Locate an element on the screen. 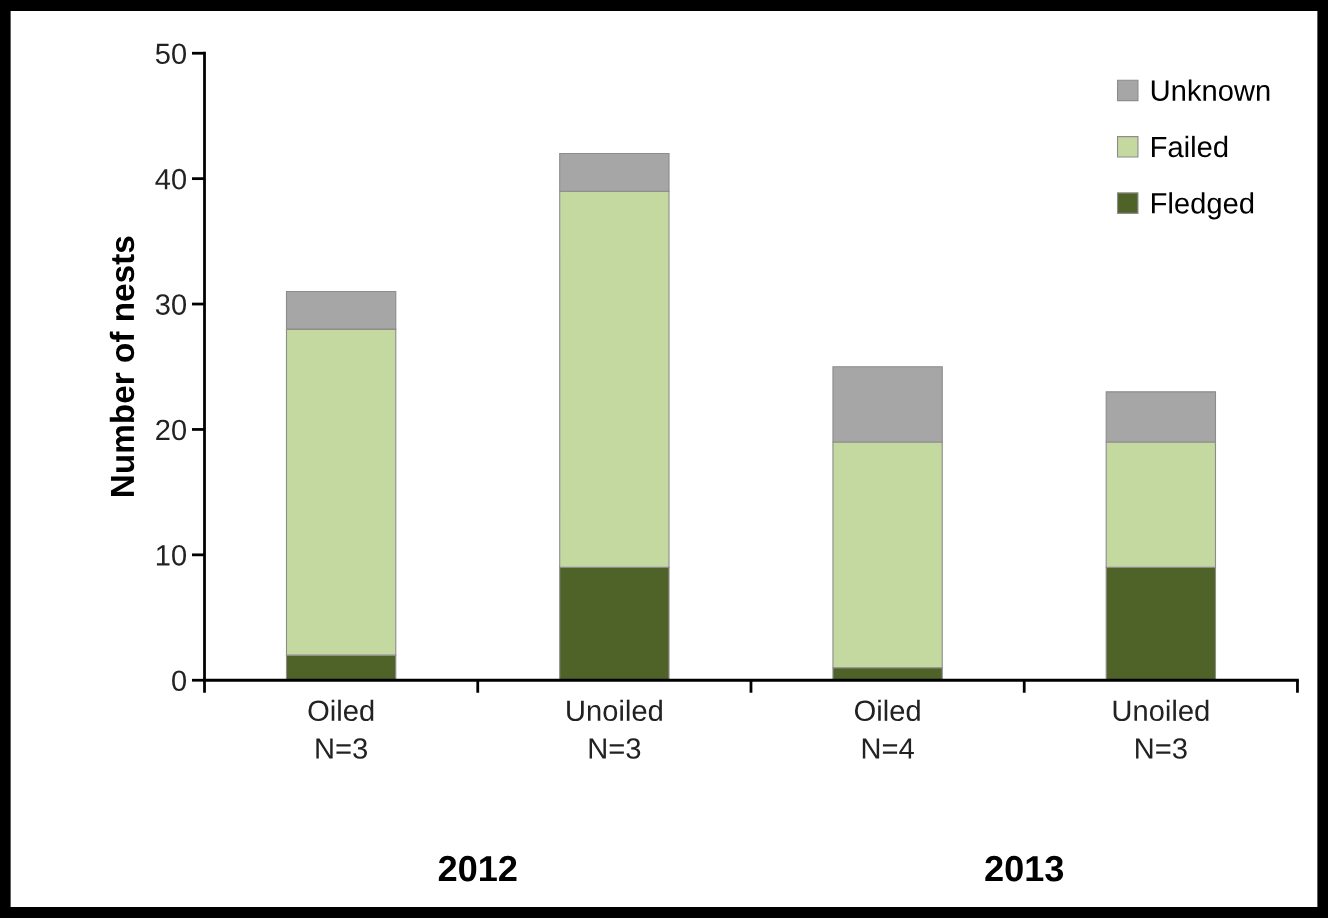 The width and height of the screenshot is (1328, 918). x-tick-label: Oiled N=4 is located at coordinates (887, 729).